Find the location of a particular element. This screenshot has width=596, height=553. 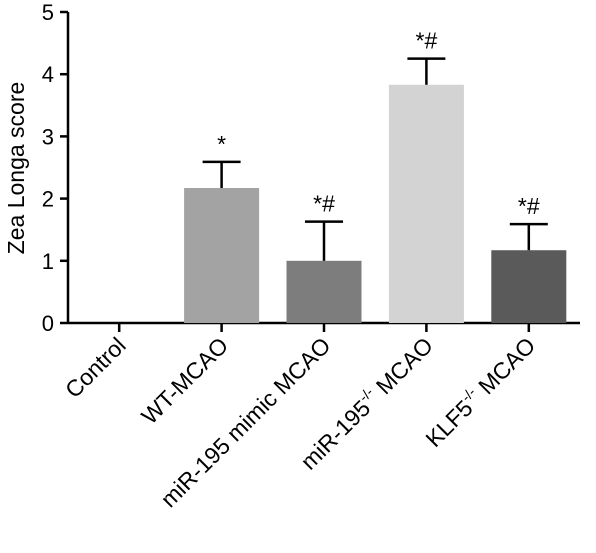

category-label-text: WT-MCAO is located at coordinates (184, 380).